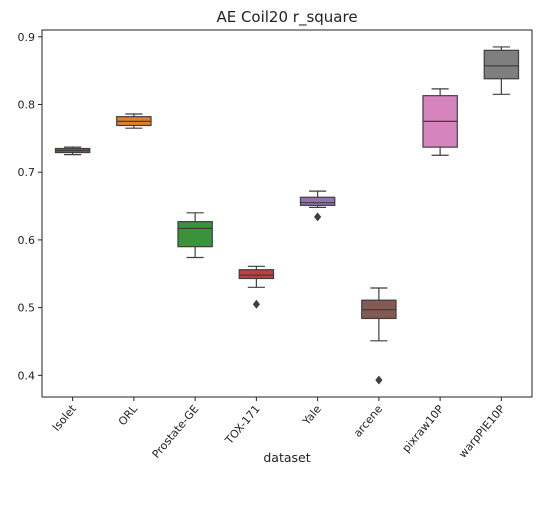 Image resolution: width=545 pixels, height=508 pixels. Describe the element at coordinates (242, 425) in the screenshot. I see `x-tick-label: TOX-171` at that location.